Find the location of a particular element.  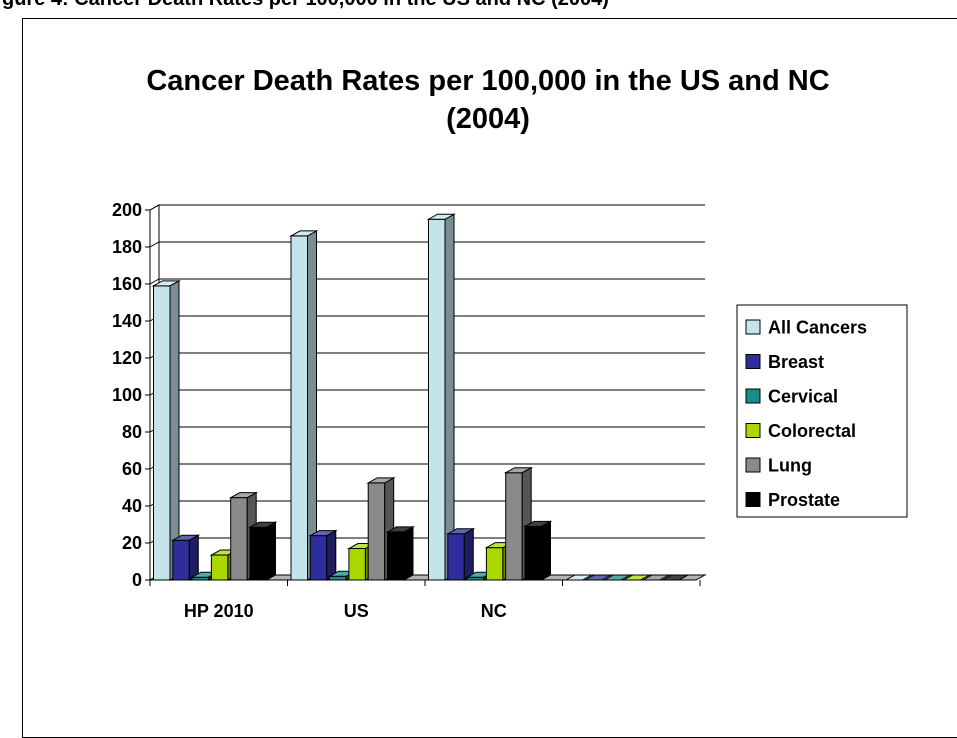

y-tick-label: 20 is located at coordinates (132, 543).